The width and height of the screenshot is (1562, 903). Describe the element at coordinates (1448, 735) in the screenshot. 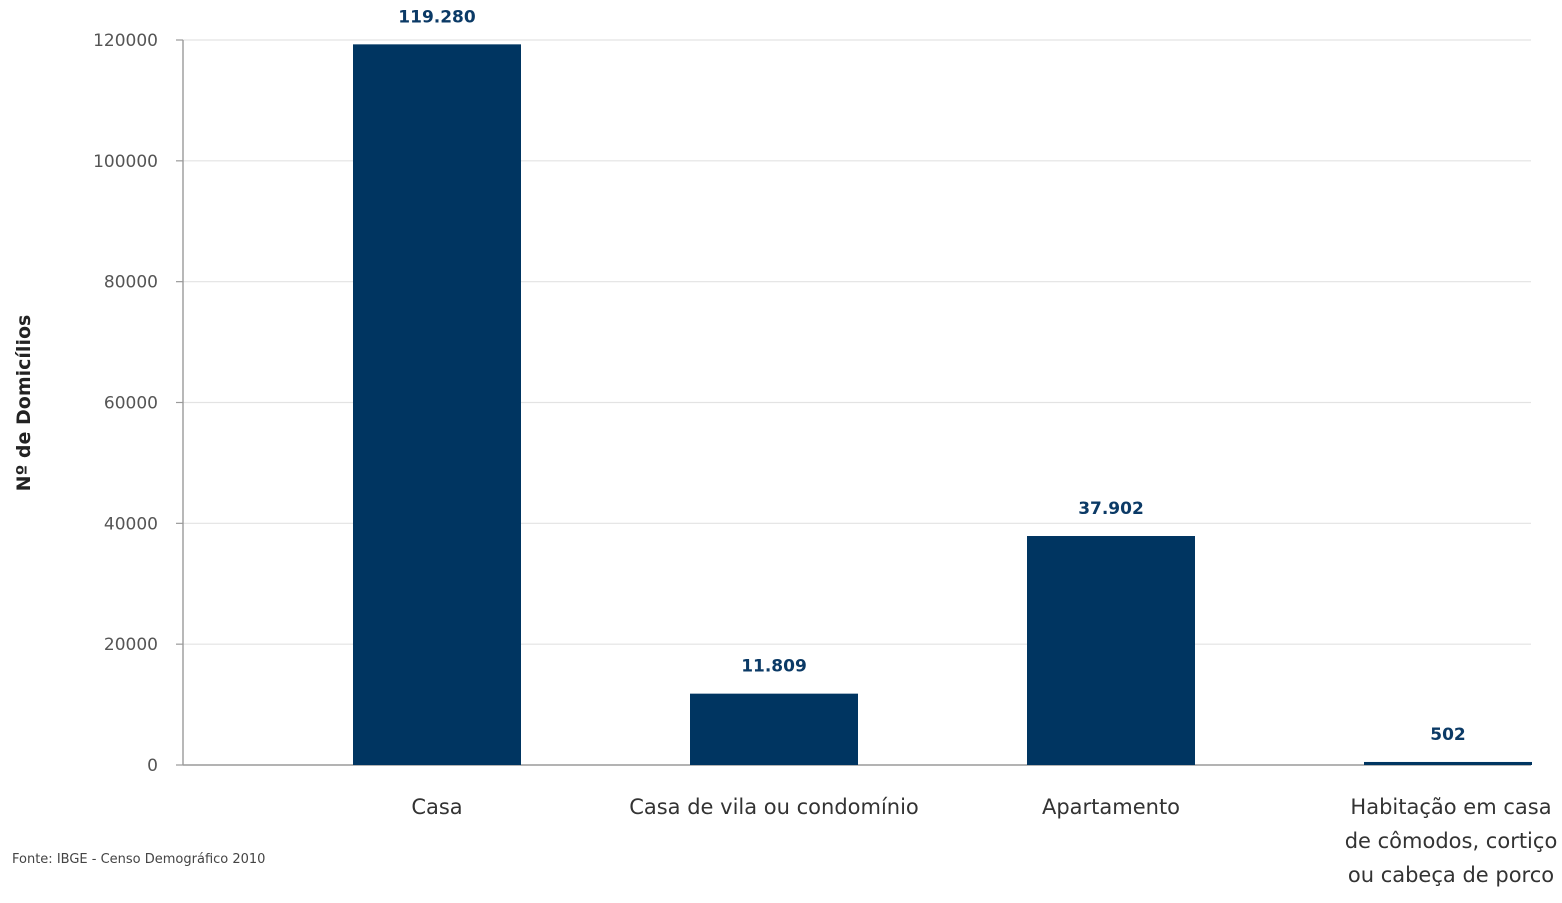

I see `data-label: 502` at that location.